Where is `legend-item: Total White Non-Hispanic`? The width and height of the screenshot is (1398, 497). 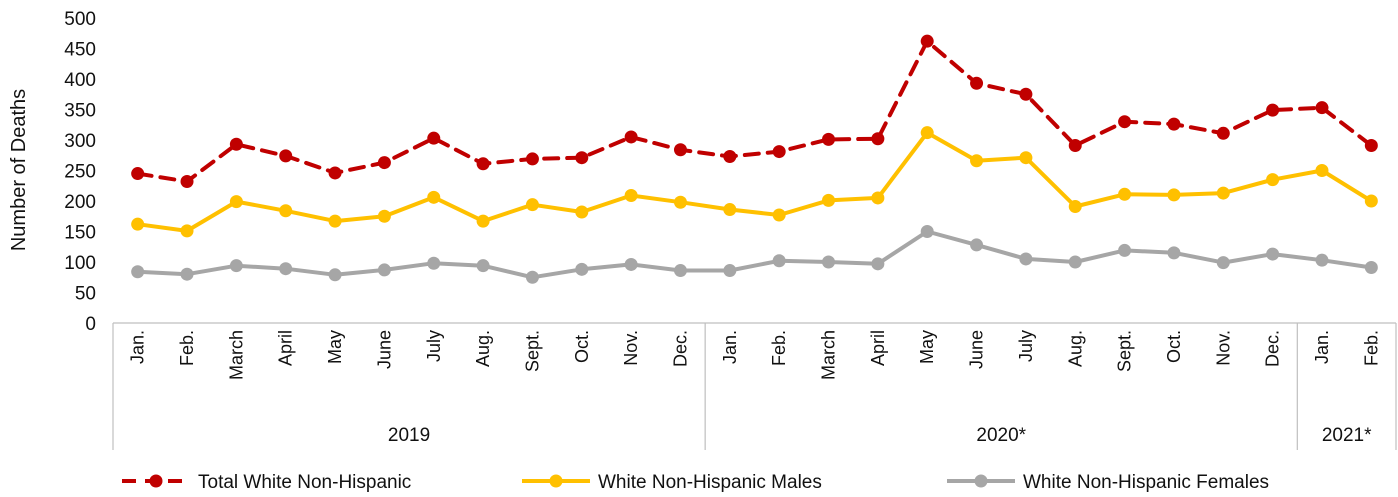
legend-item: Total White Non-Hispanic is located at coordinates (266, 482).